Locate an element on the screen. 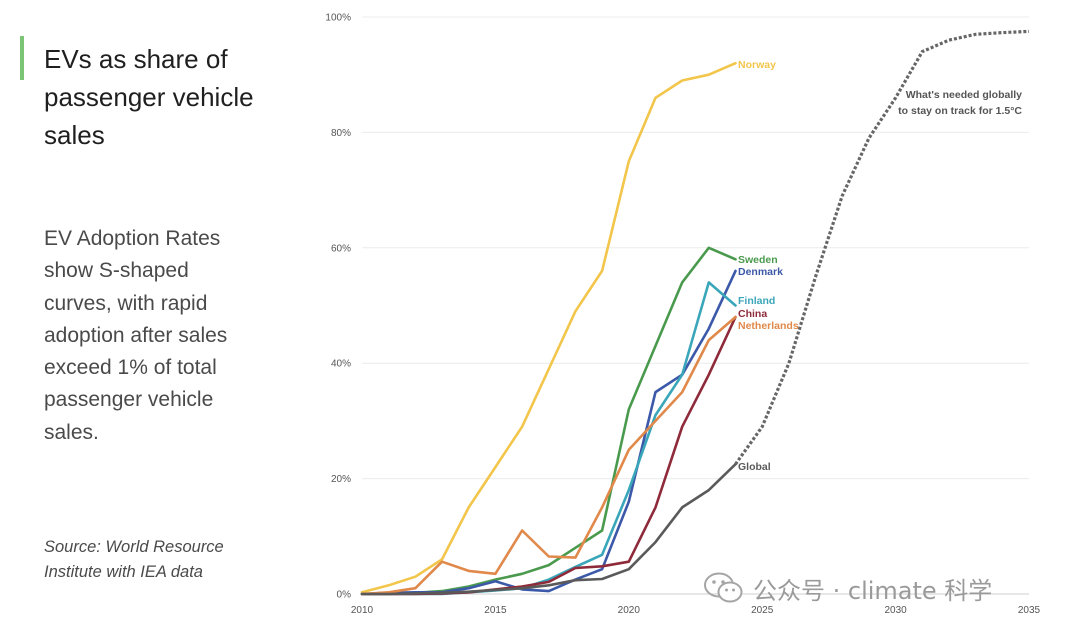  x-tick-label: 2025 is located at coordinates (762, 610).